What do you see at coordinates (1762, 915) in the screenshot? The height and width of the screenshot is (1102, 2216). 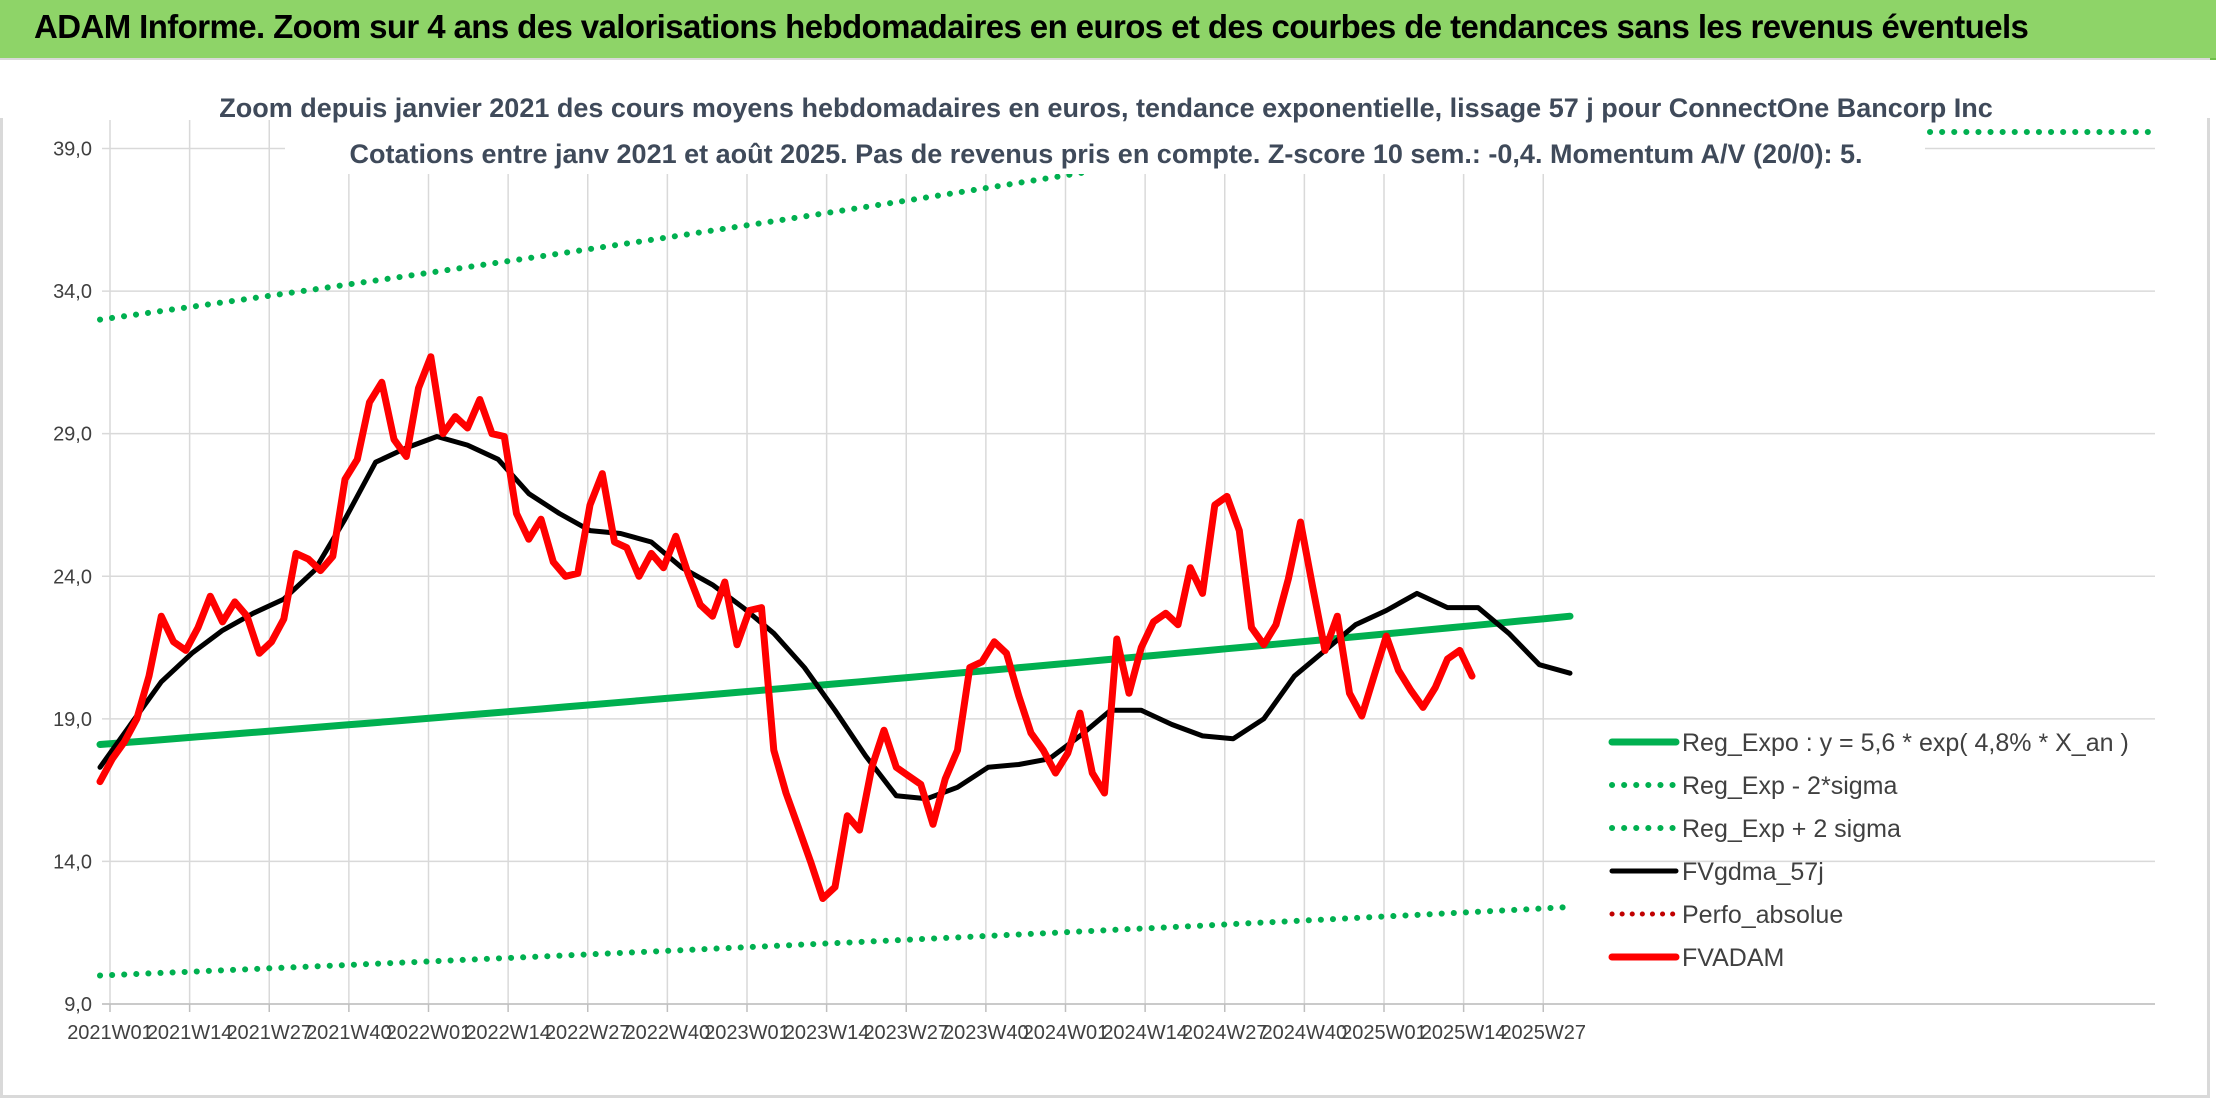 I see `legend-label: Perfo_absolue` at bounding box center [1762, 915].